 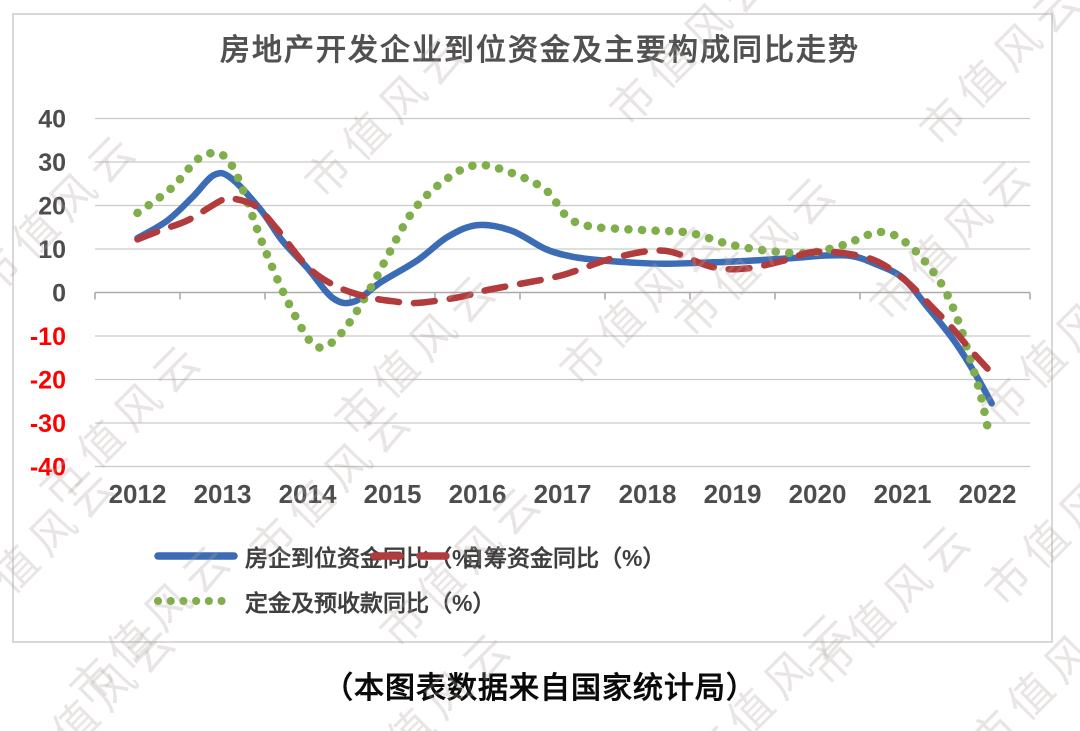 What do you see at coordinates (412, 556) in the screenshot?
I see `legend-swatch-dashed-line` at bounding box center [412, 556].